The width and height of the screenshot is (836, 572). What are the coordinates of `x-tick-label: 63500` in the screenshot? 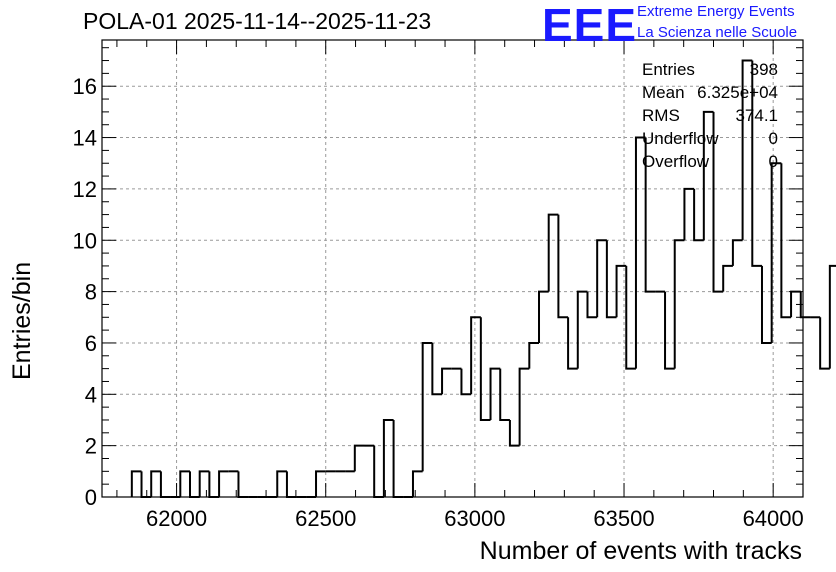 It's located at (623, 518).